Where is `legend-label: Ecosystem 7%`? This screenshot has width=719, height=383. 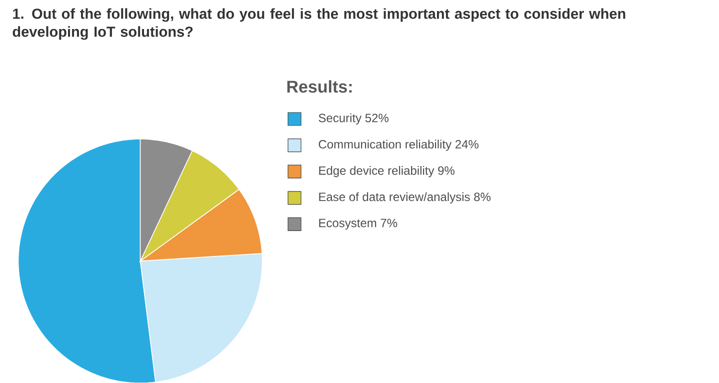 legend-label: Ecosystem 7% is located at coordinates (358, 224).